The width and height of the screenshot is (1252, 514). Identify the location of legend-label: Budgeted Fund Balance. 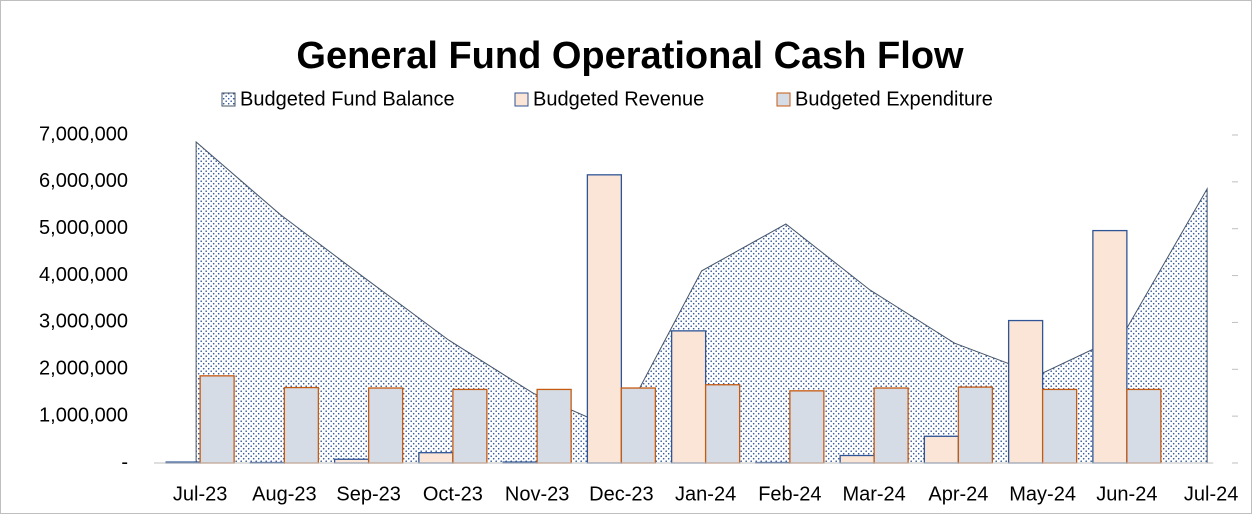
(347, 99).